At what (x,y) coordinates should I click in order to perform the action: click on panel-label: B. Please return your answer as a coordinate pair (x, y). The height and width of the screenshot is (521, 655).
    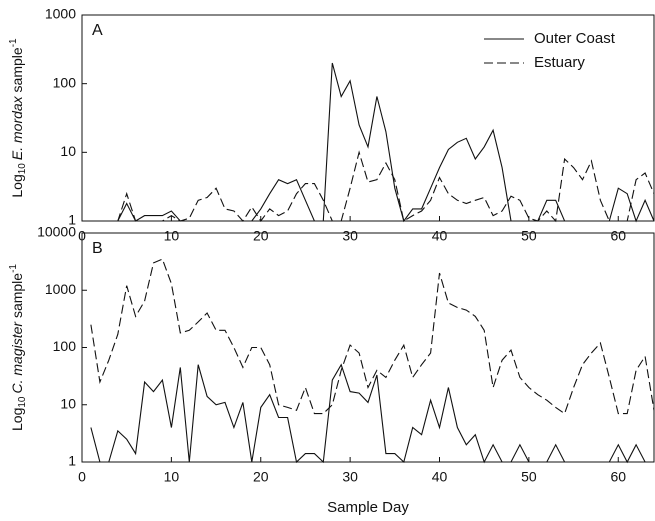
    Looking at the image, I should click on (97, 248).